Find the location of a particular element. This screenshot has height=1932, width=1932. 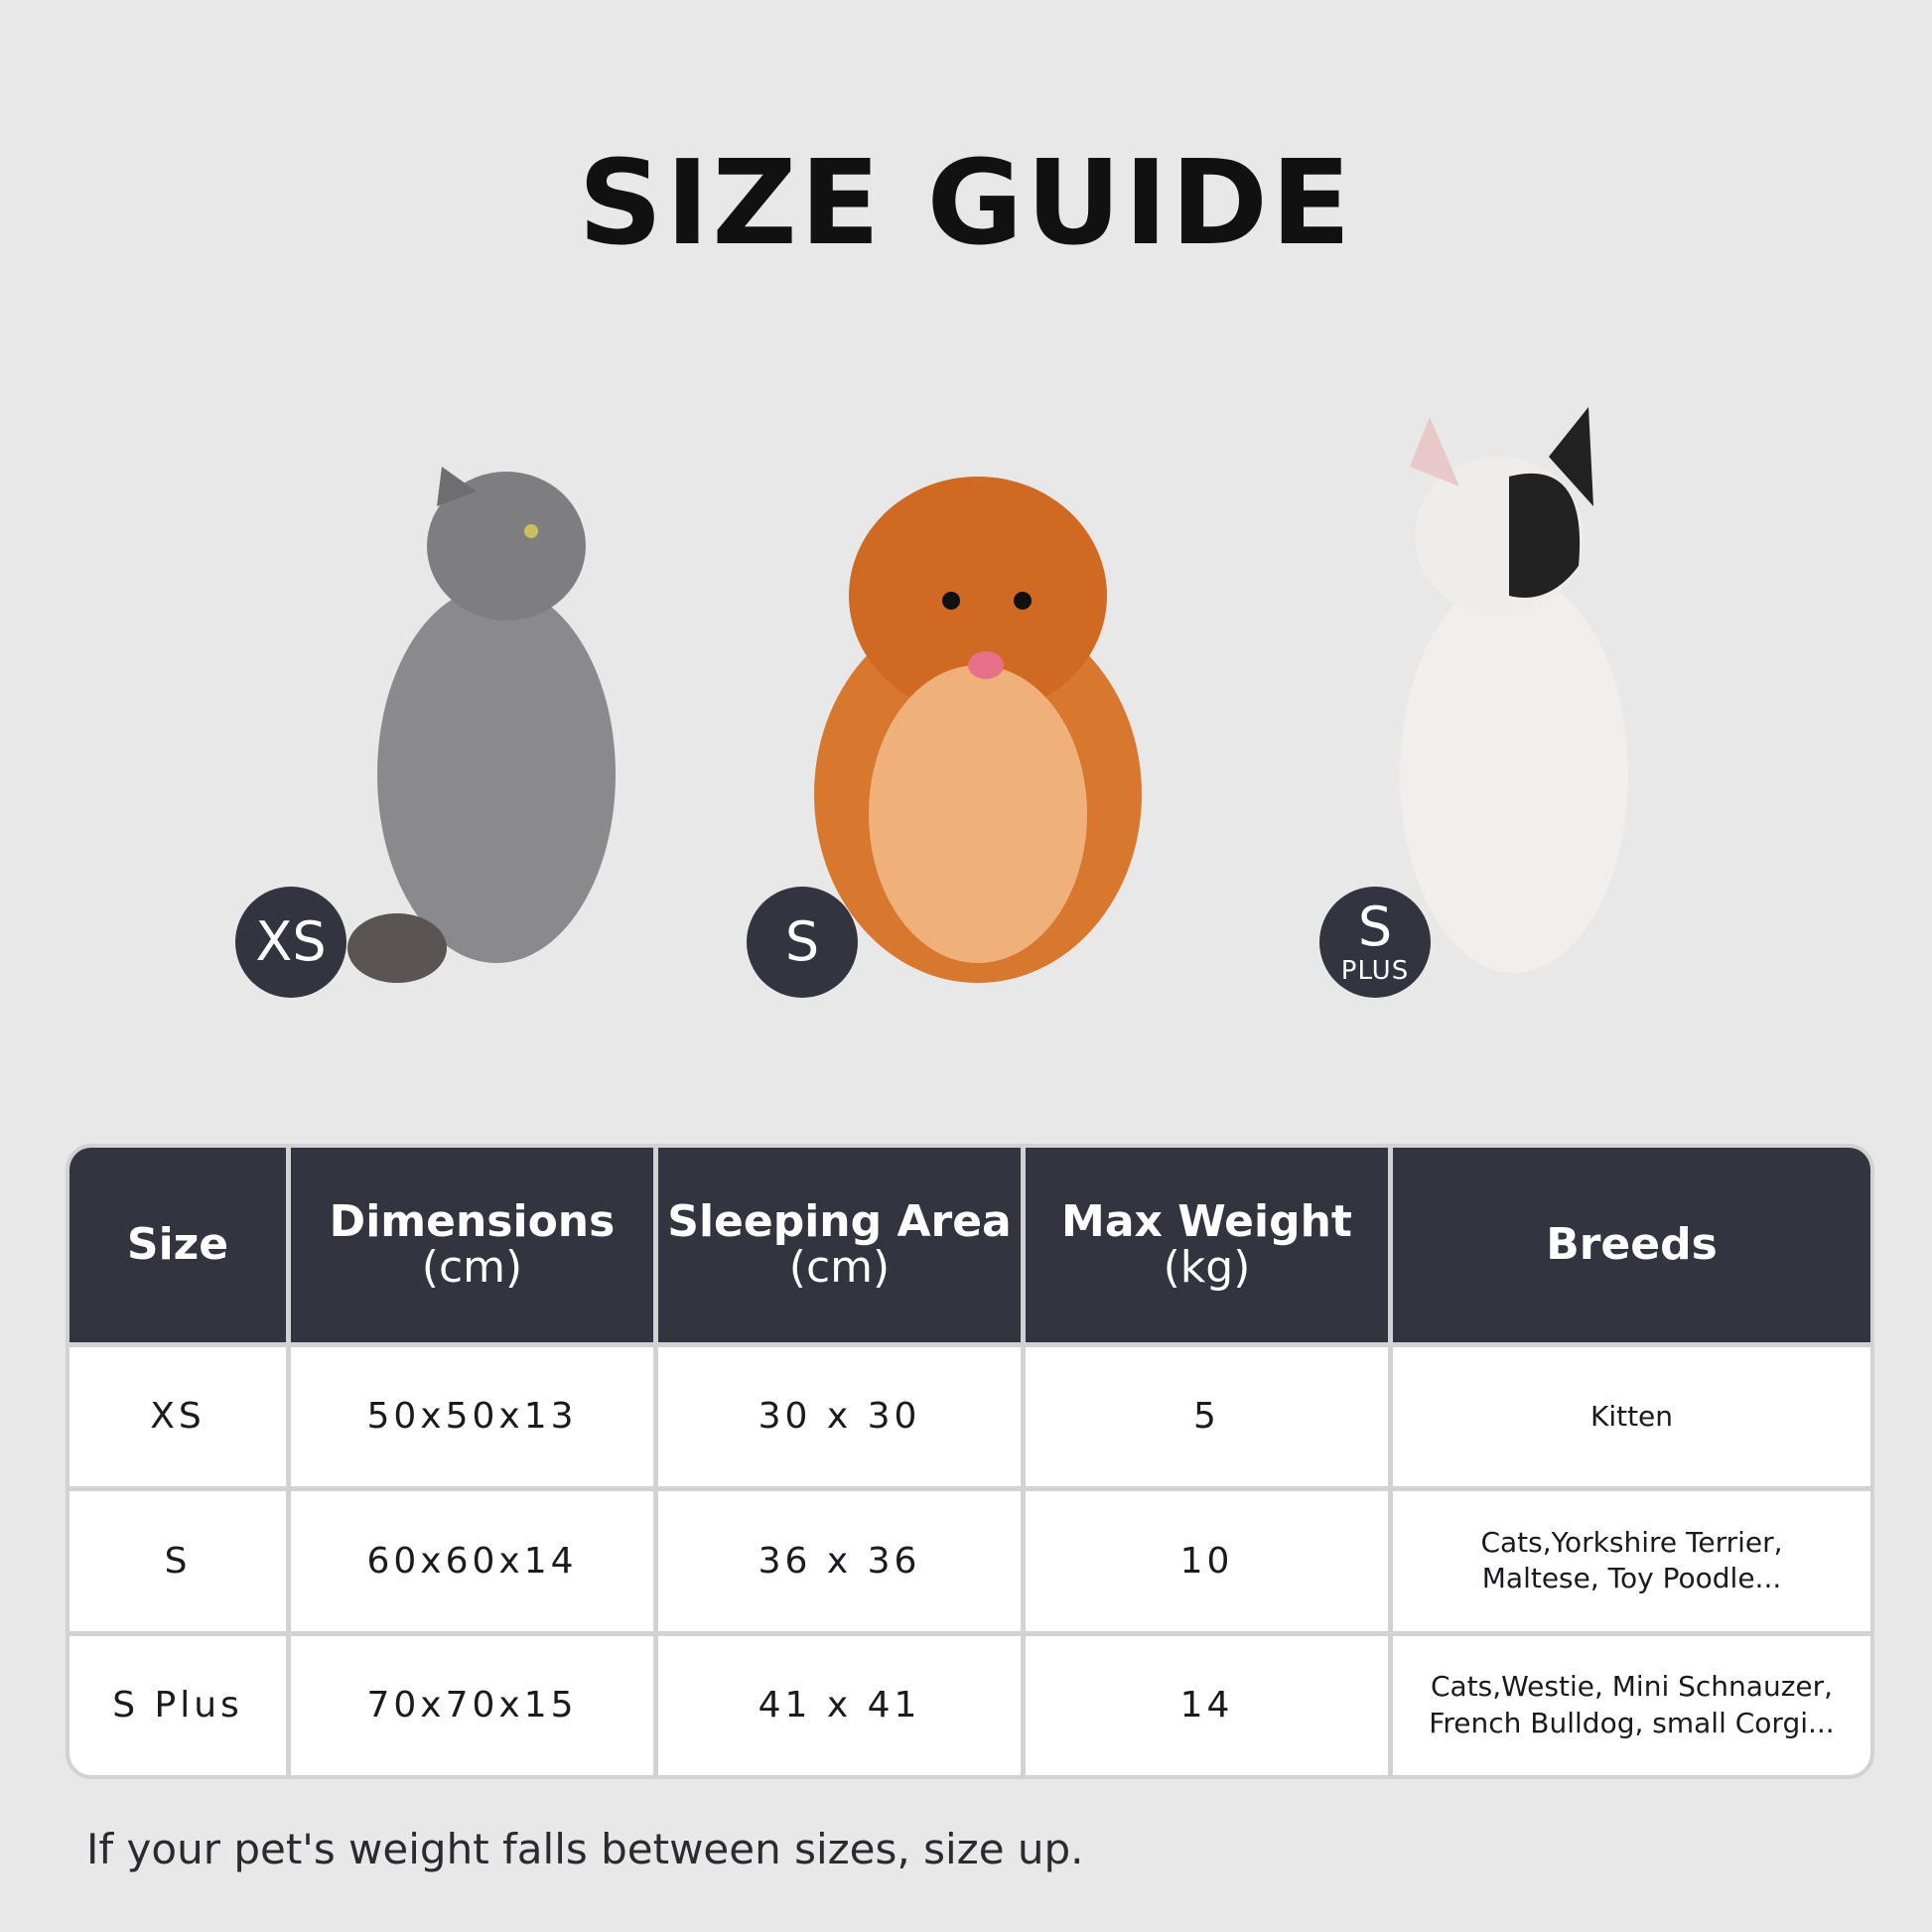

header-max-weight: Max Weight (kg) is located at coordinates (1207, 1245).